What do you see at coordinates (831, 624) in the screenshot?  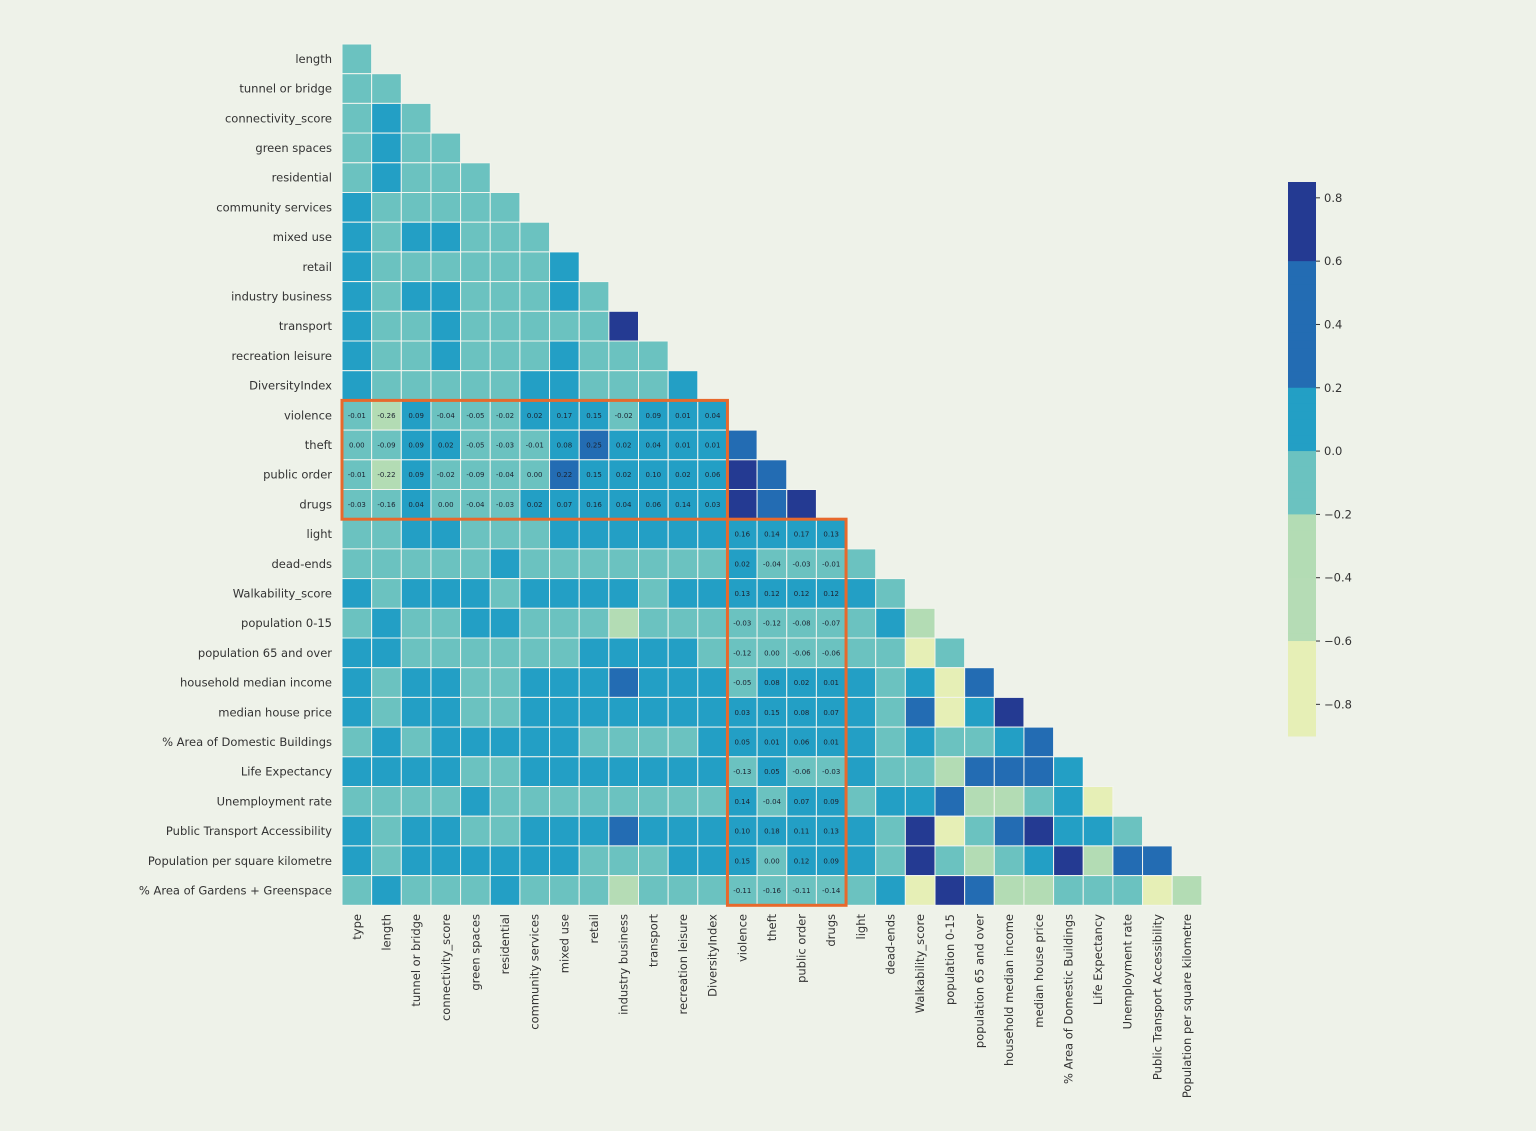 I see `cell-annotation: -0.07` at bounding box center [831, 624].